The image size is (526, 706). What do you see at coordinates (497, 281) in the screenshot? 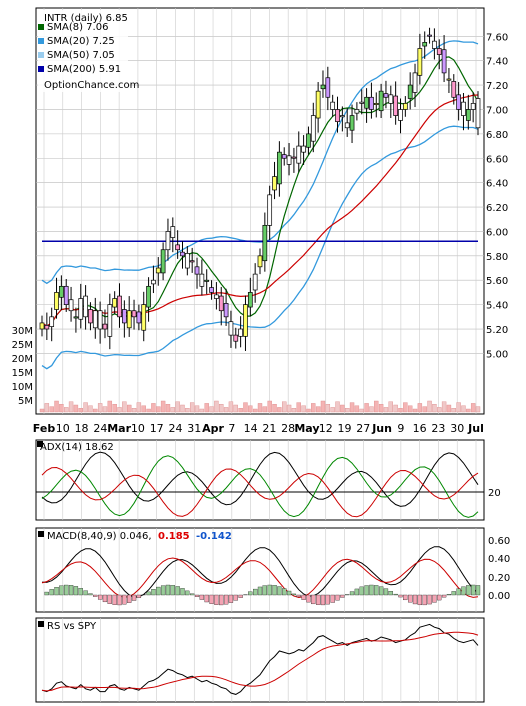
I see `price-tick-label: 5.60` at bounding box center [497, 281].